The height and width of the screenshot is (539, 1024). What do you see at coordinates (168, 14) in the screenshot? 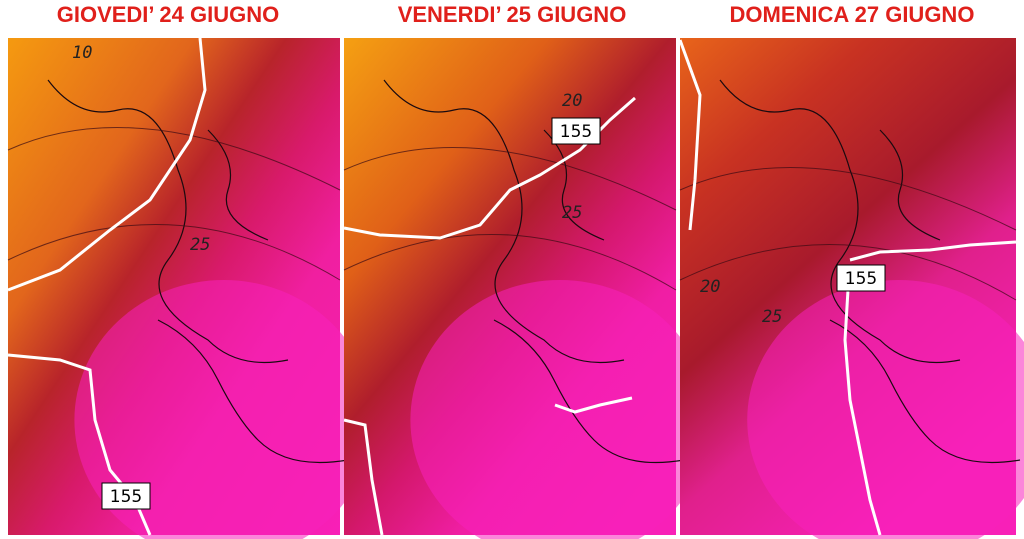
I see `panel-title: GIOVEDI’ 24 GIUGNO` at bounding box center [168, 14].